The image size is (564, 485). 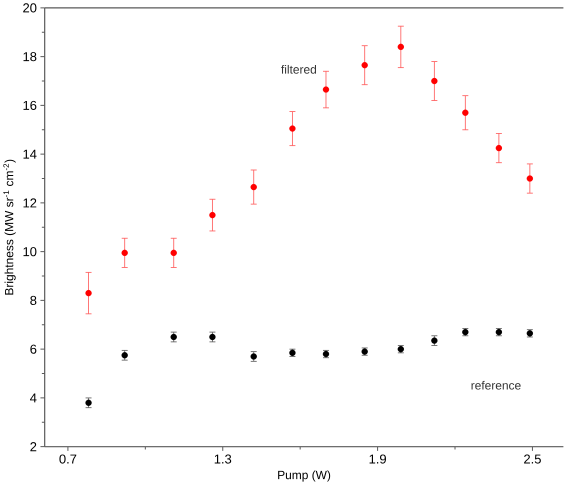 I want to click on x-axis-title: Pump (W), so click(x=304, y=476).